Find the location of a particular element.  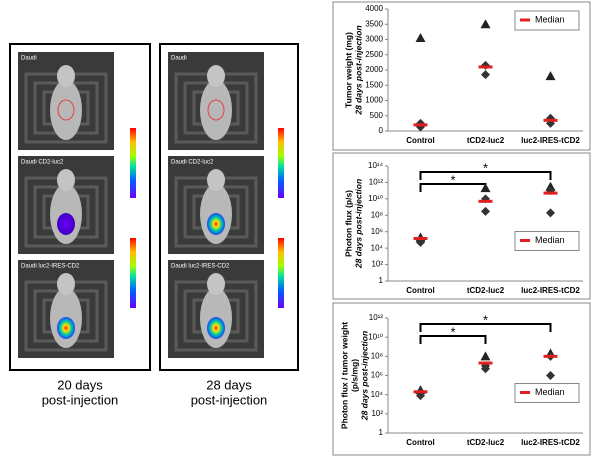

panel-caption: 28 days is located at coordinates (229, 384).